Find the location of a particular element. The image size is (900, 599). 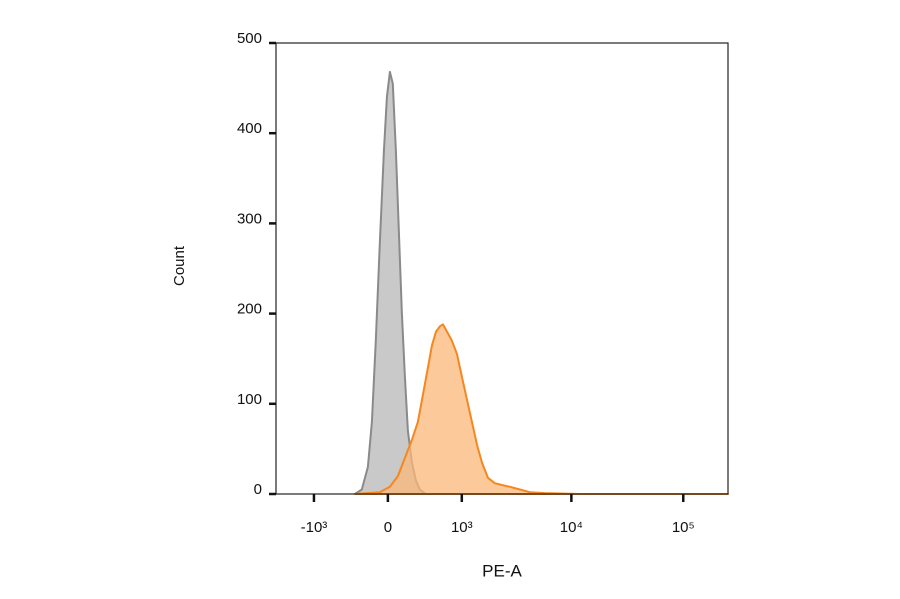

y-axis-label: Count is located at coordinates (179, 265).